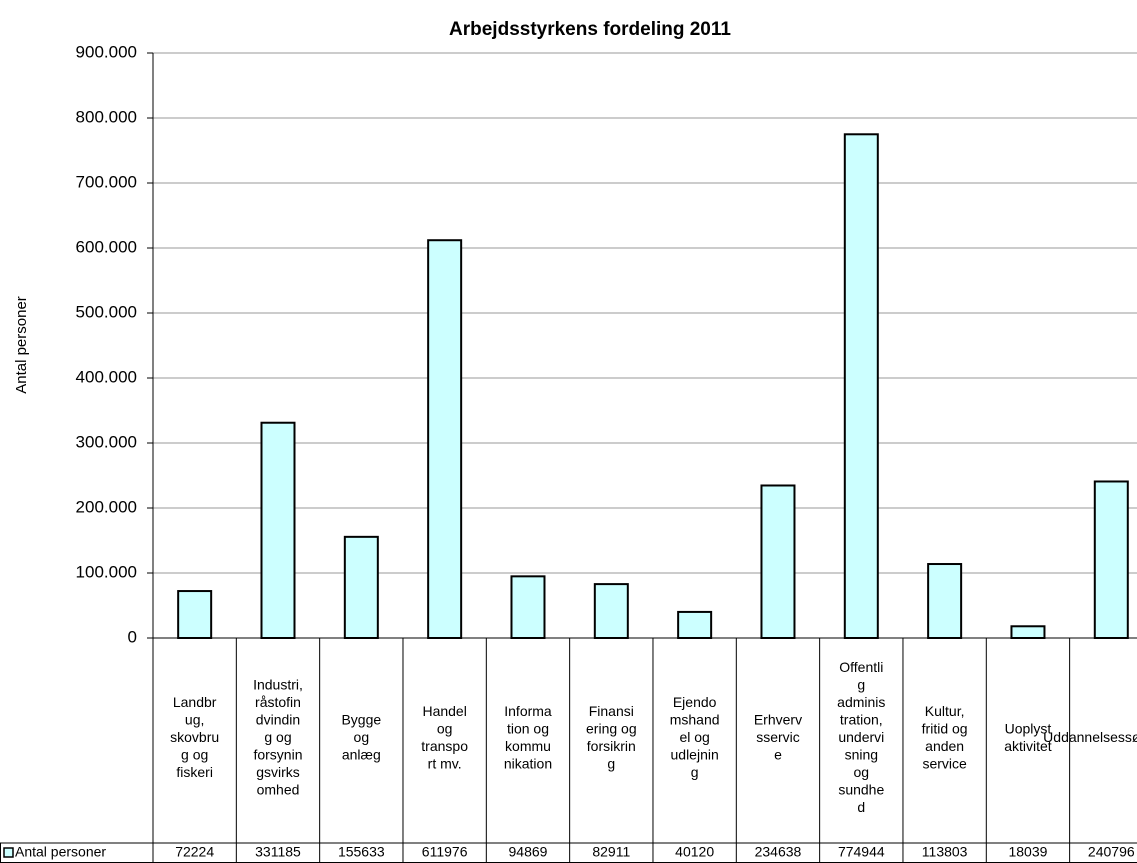 The height and width of the screenshot is (863, 1137). I want to click on x-tick-label-line: d, so click(861, 807).